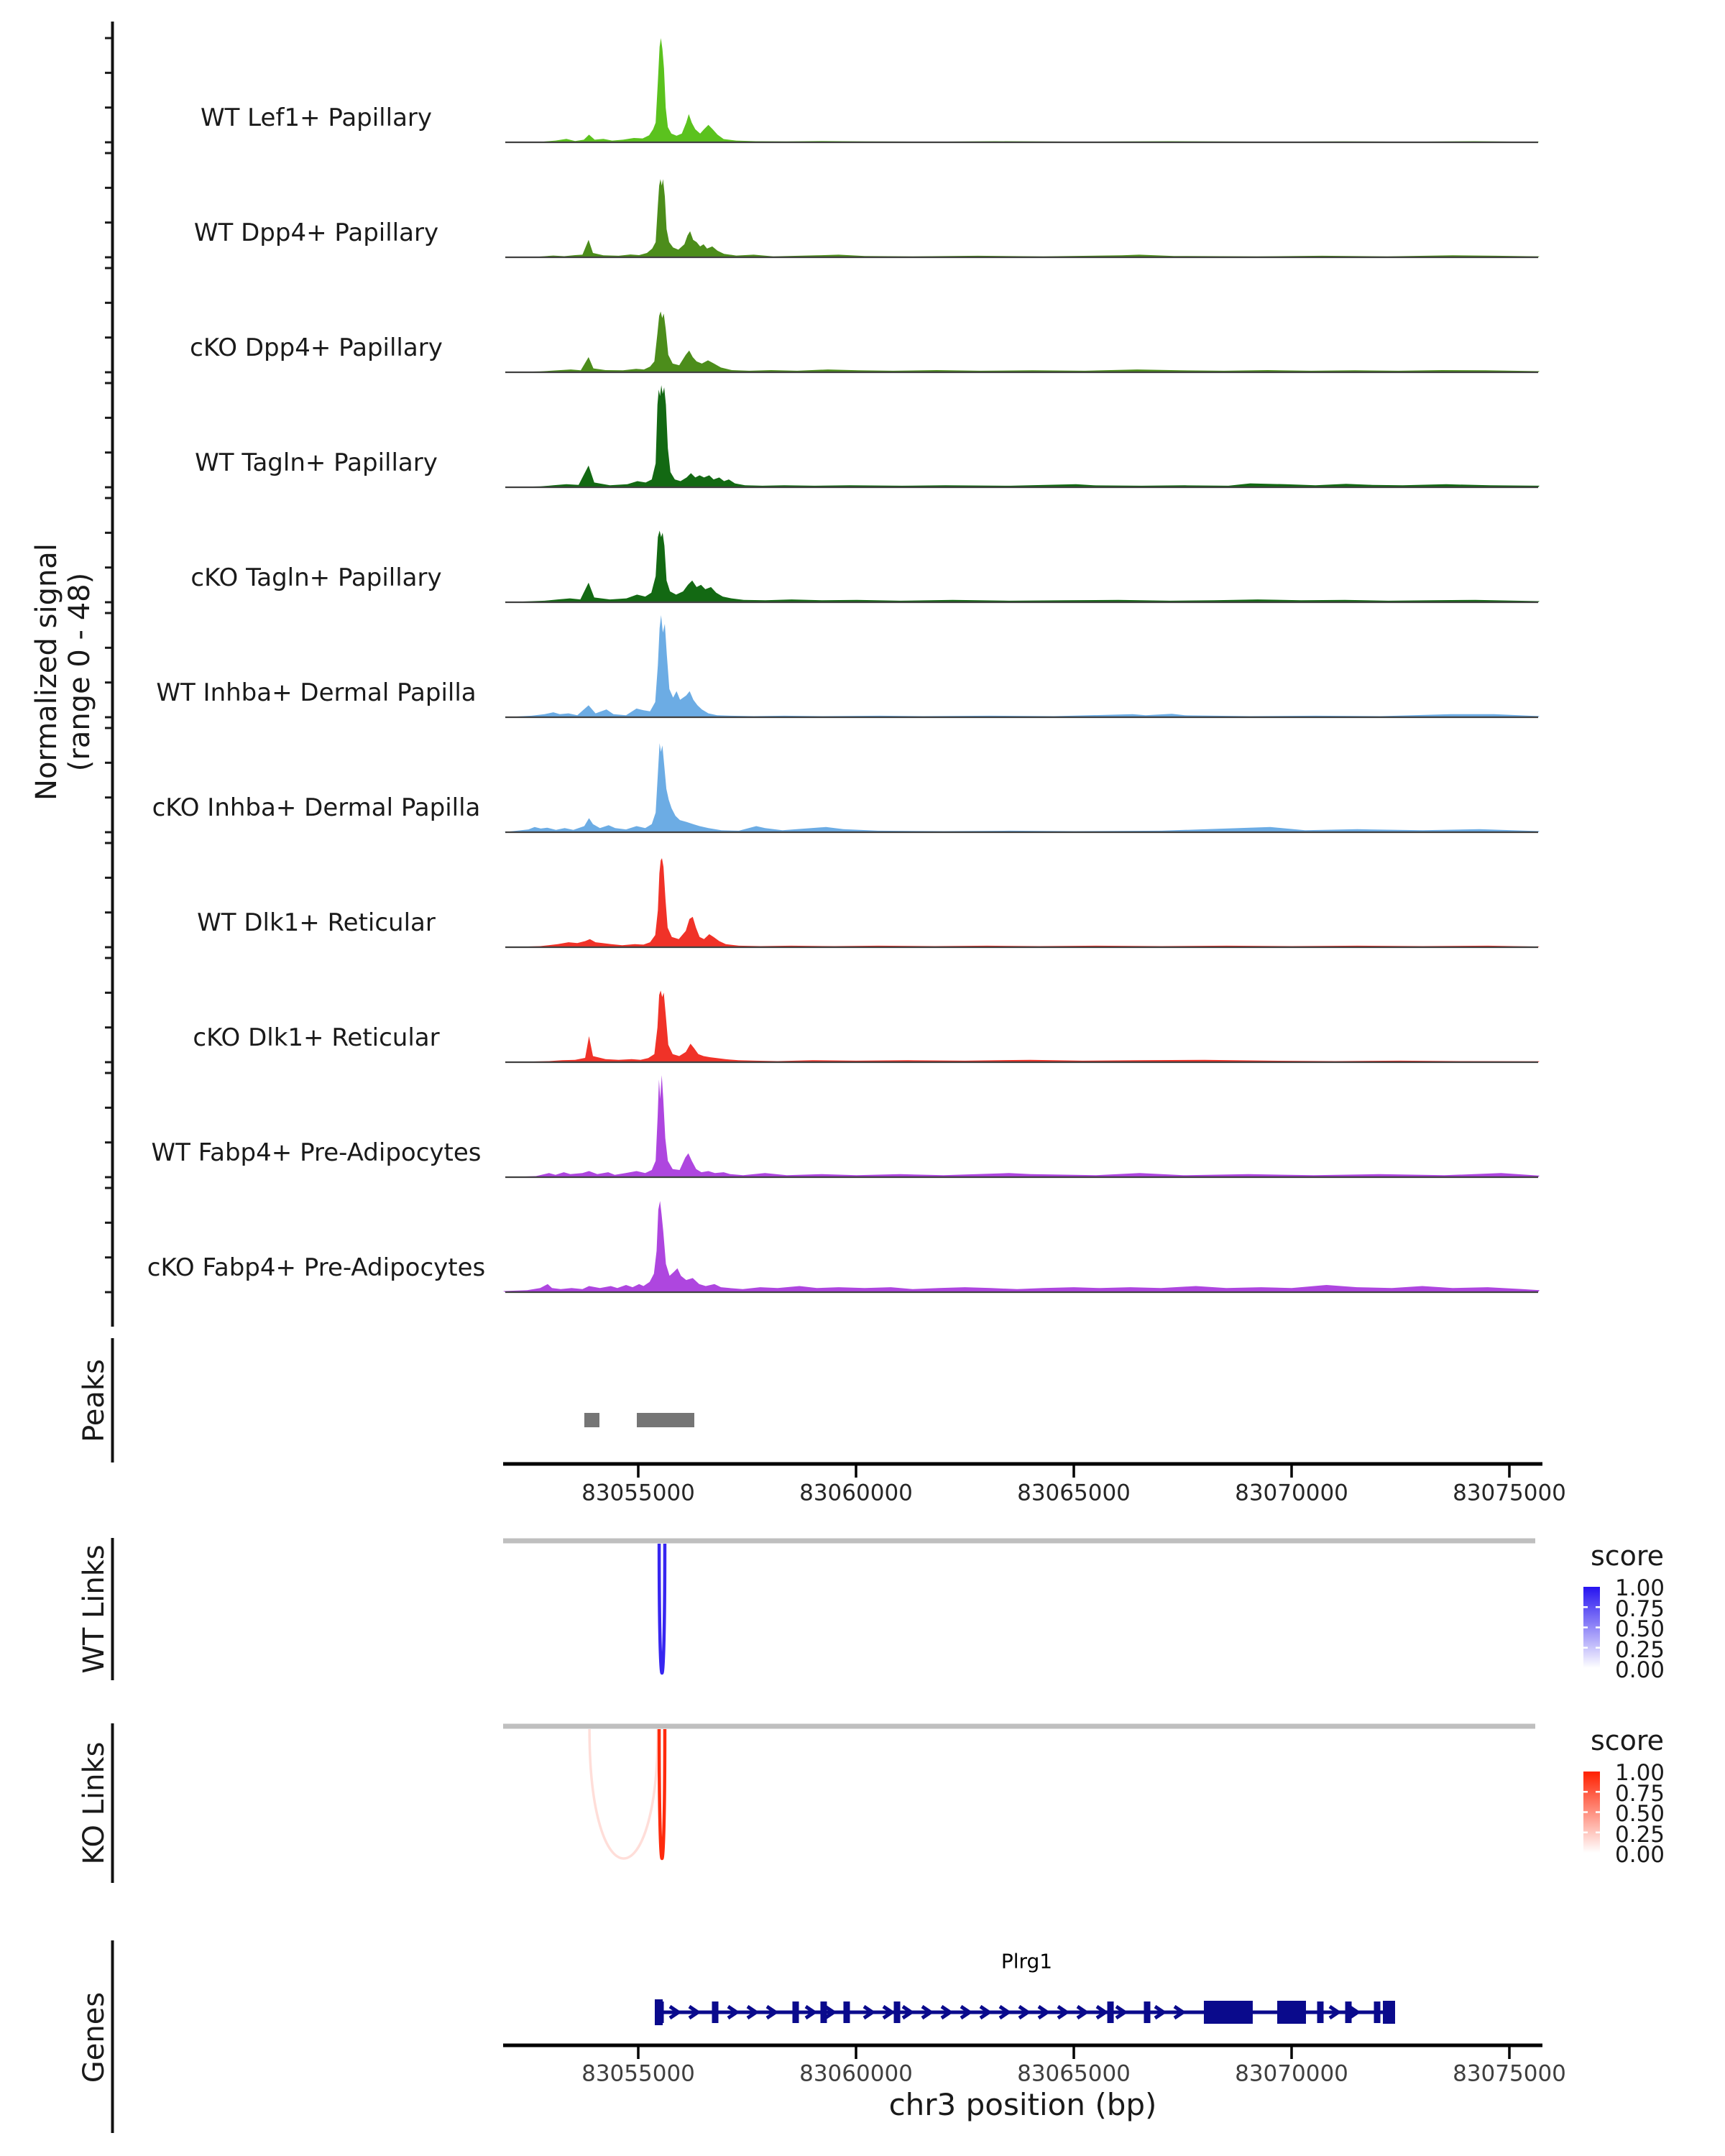  Describe the element at coordinates (1640, 1608) in the screenshot. I see `wt-links-legend-value-label: 0.75` at that location.